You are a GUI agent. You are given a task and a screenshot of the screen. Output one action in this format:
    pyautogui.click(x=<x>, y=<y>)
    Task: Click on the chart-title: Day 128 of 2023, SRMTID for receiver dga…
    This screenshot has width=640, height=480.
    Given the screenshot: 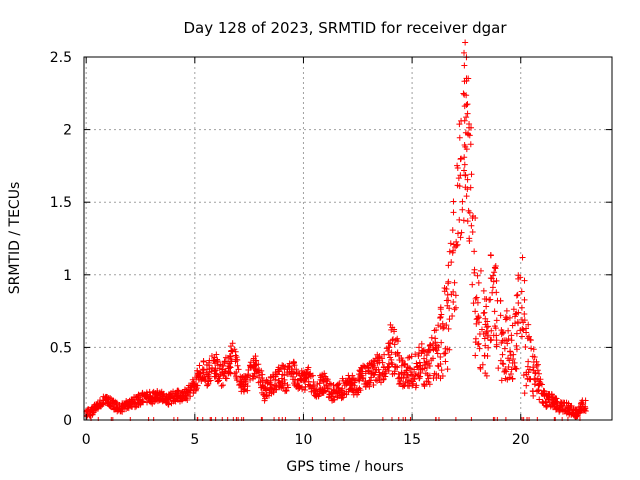 What is the action you would take?
    pyautogui.click(x=345, y=28)
    